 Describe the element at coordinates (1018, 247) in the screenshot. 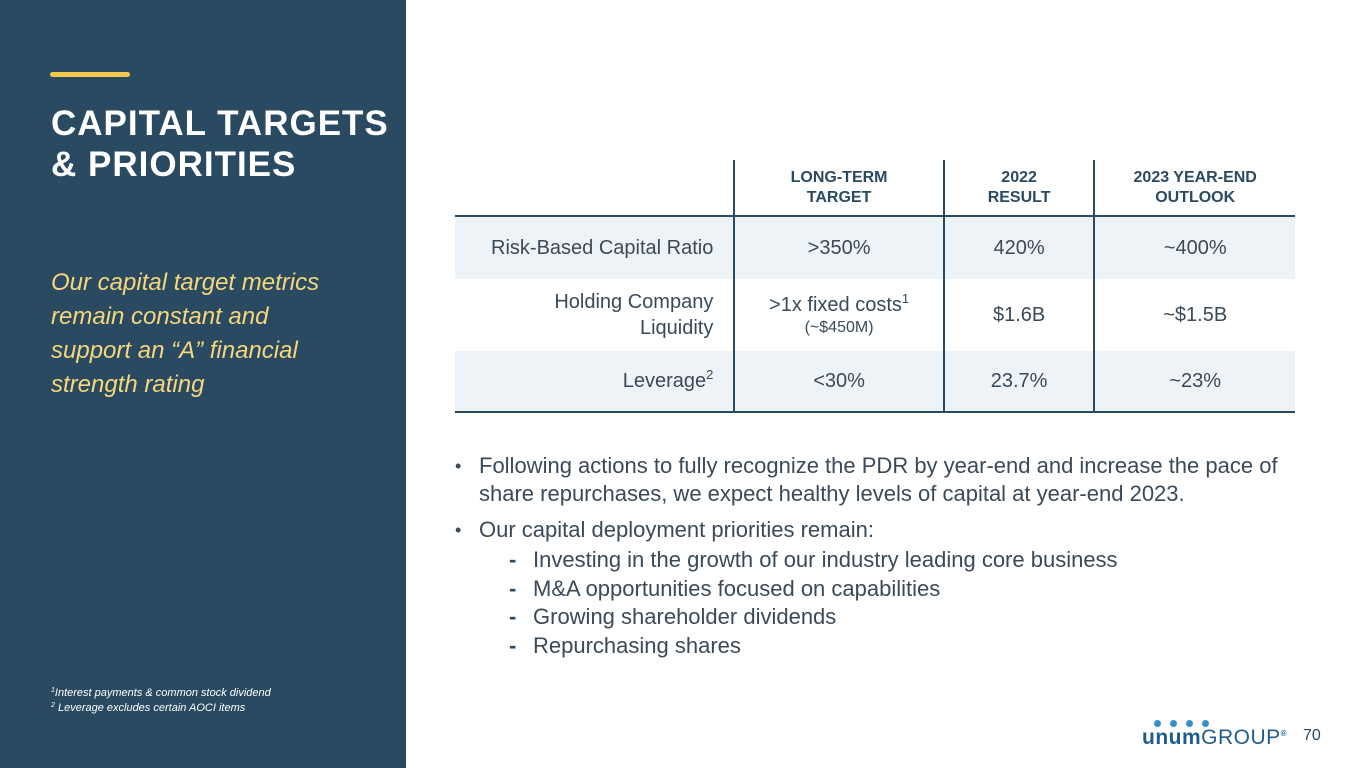

I see `cell-result: 420%` at that location.